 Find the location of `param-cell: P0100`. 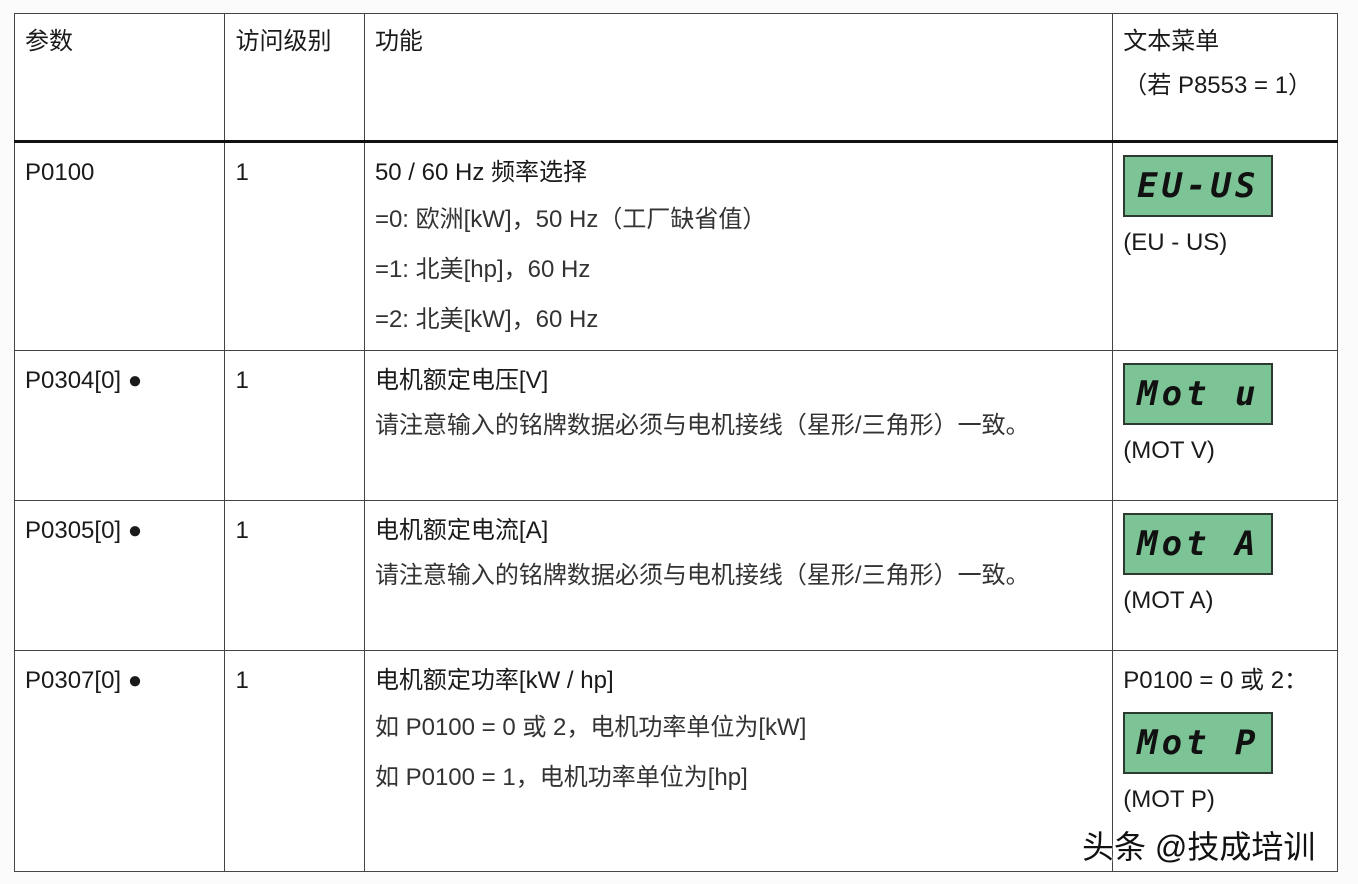

param-cell: P0100 is located at coordinates (119, 246).